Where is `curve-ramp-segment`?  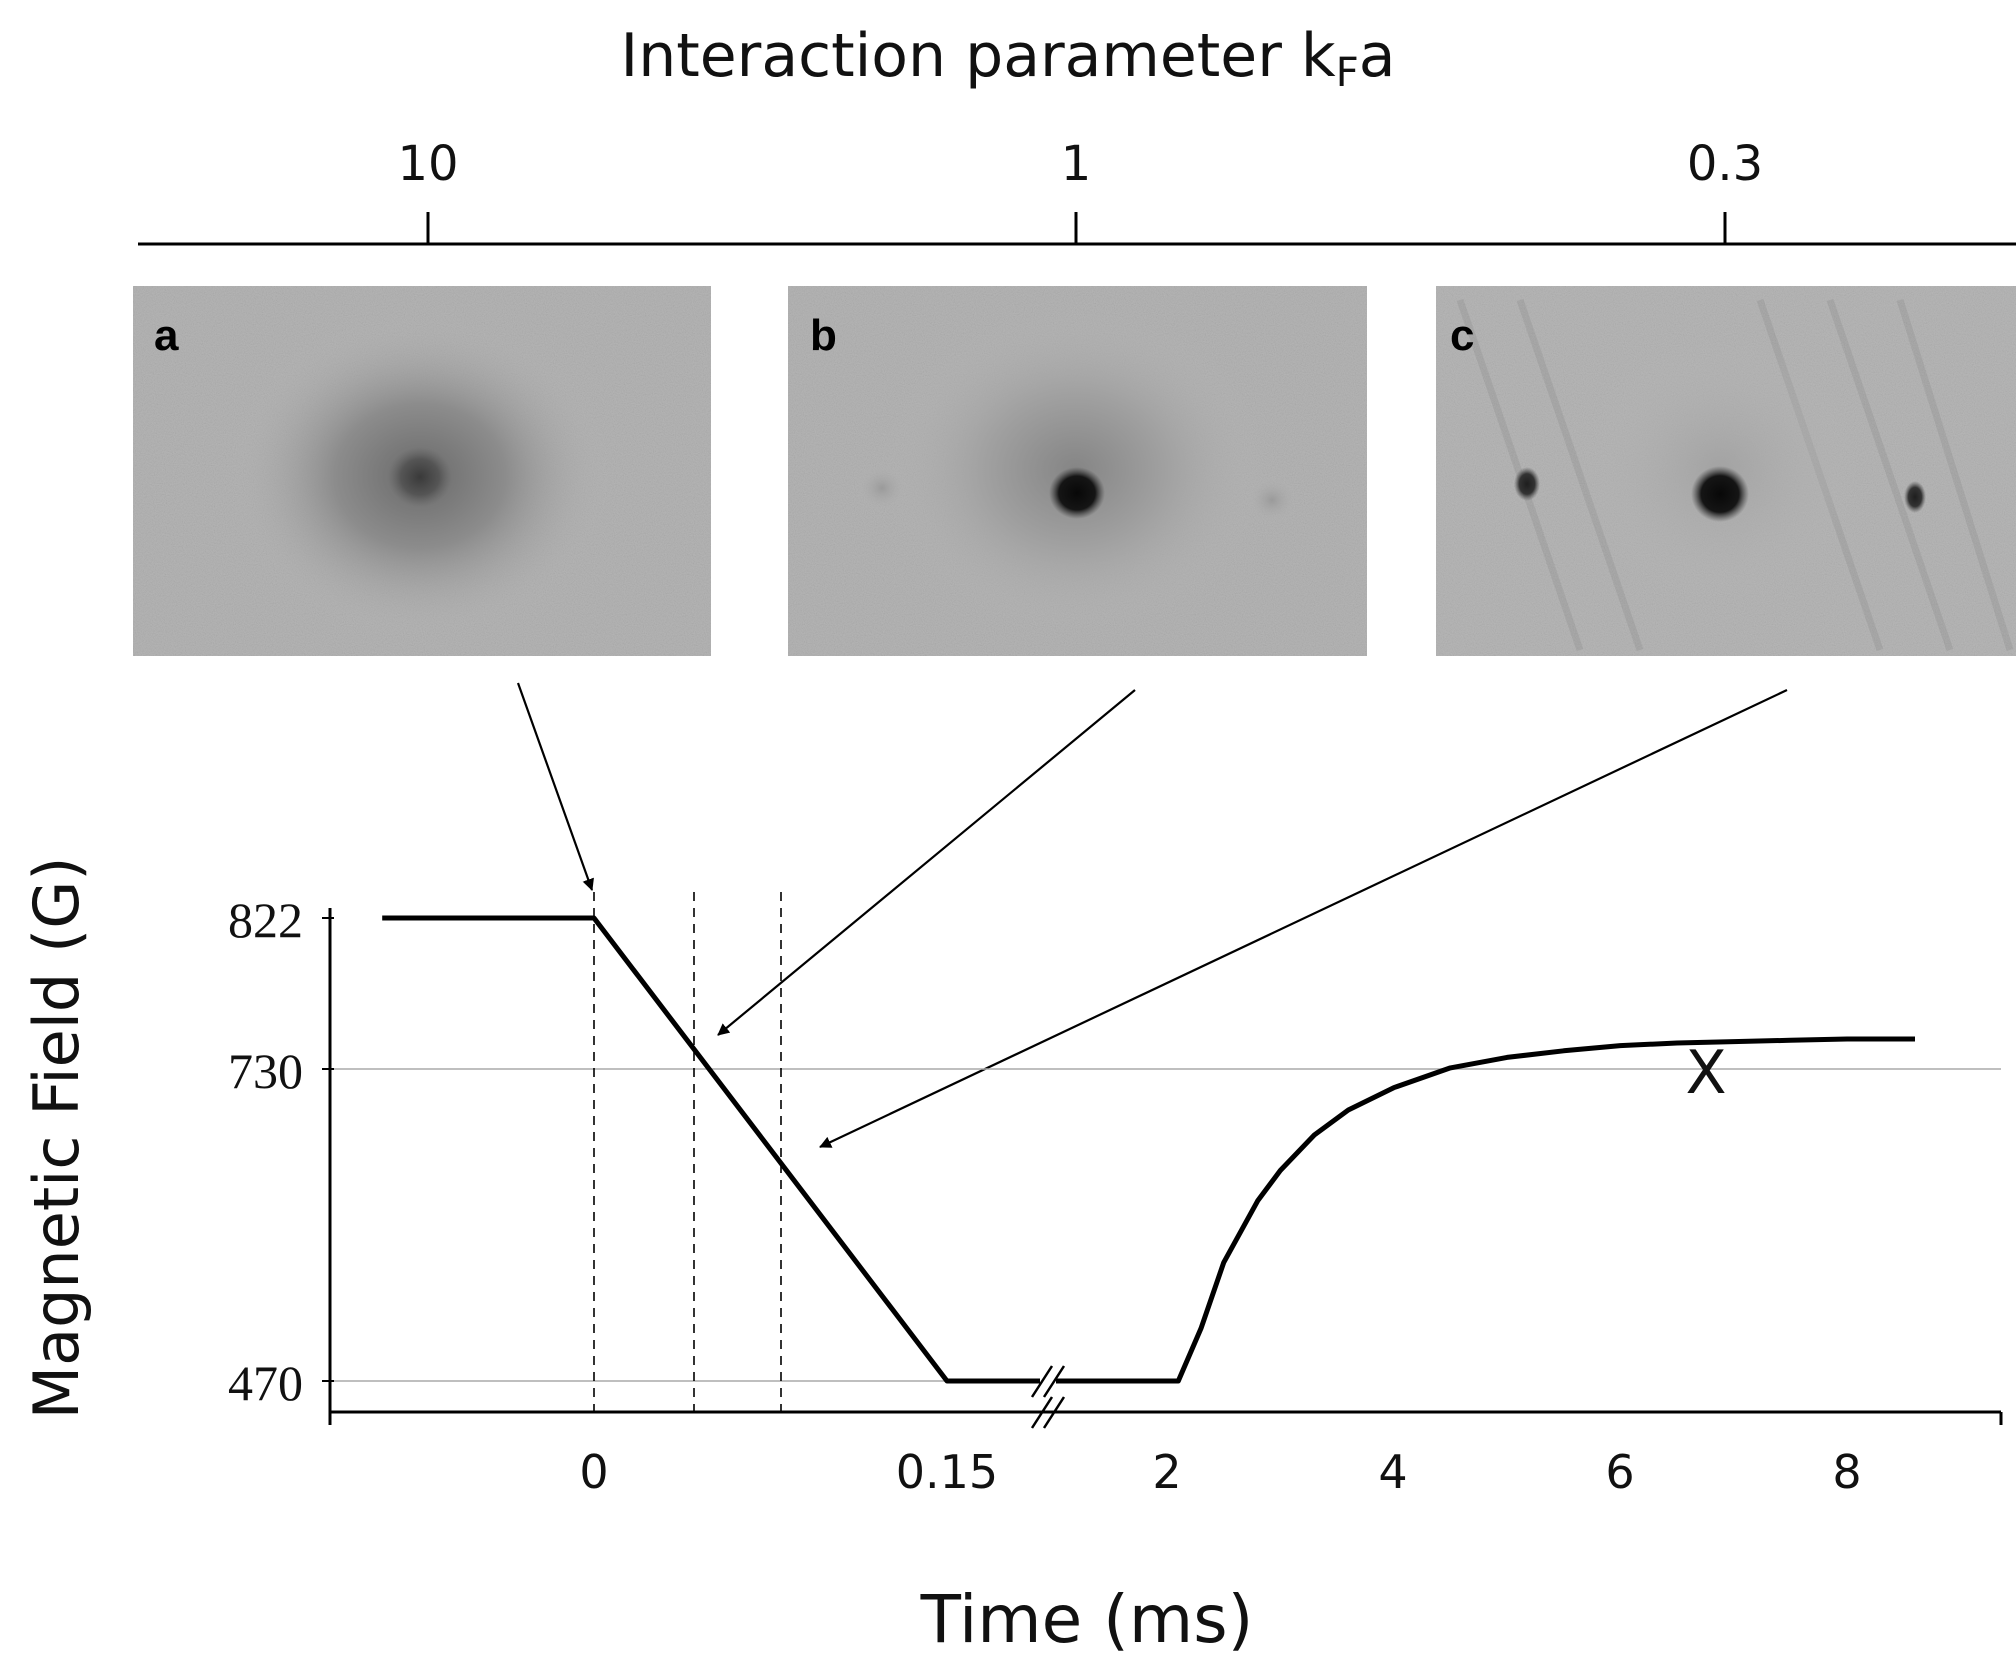
curve-ramp-segment is located at coordinates (711, 1149).